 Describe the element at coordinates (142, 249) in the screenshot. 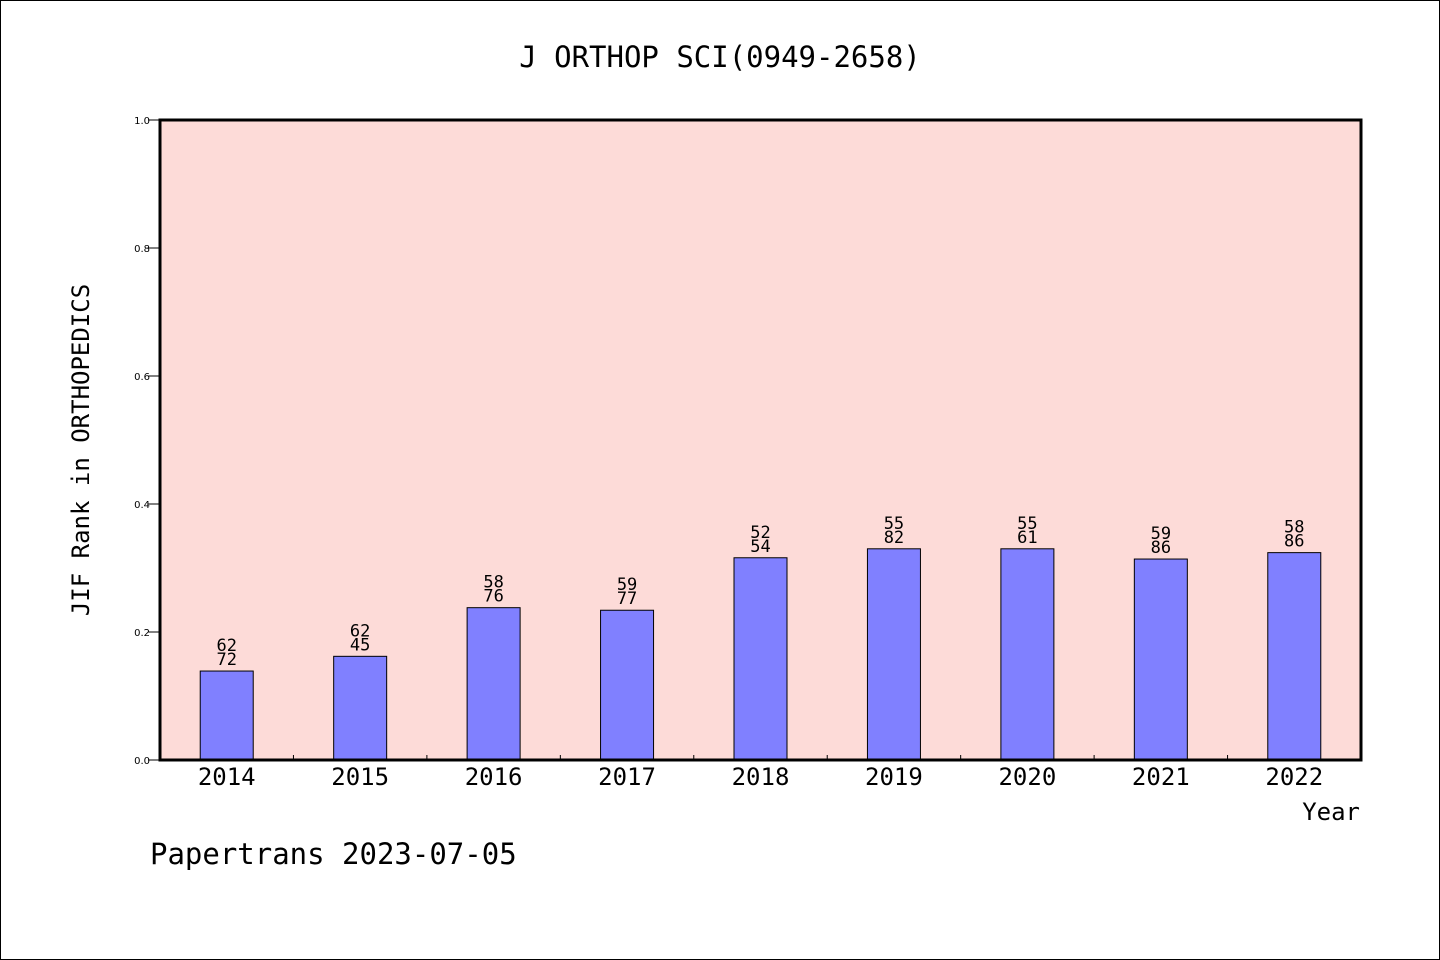

I see `y-tick-label: 0.8` at that location.